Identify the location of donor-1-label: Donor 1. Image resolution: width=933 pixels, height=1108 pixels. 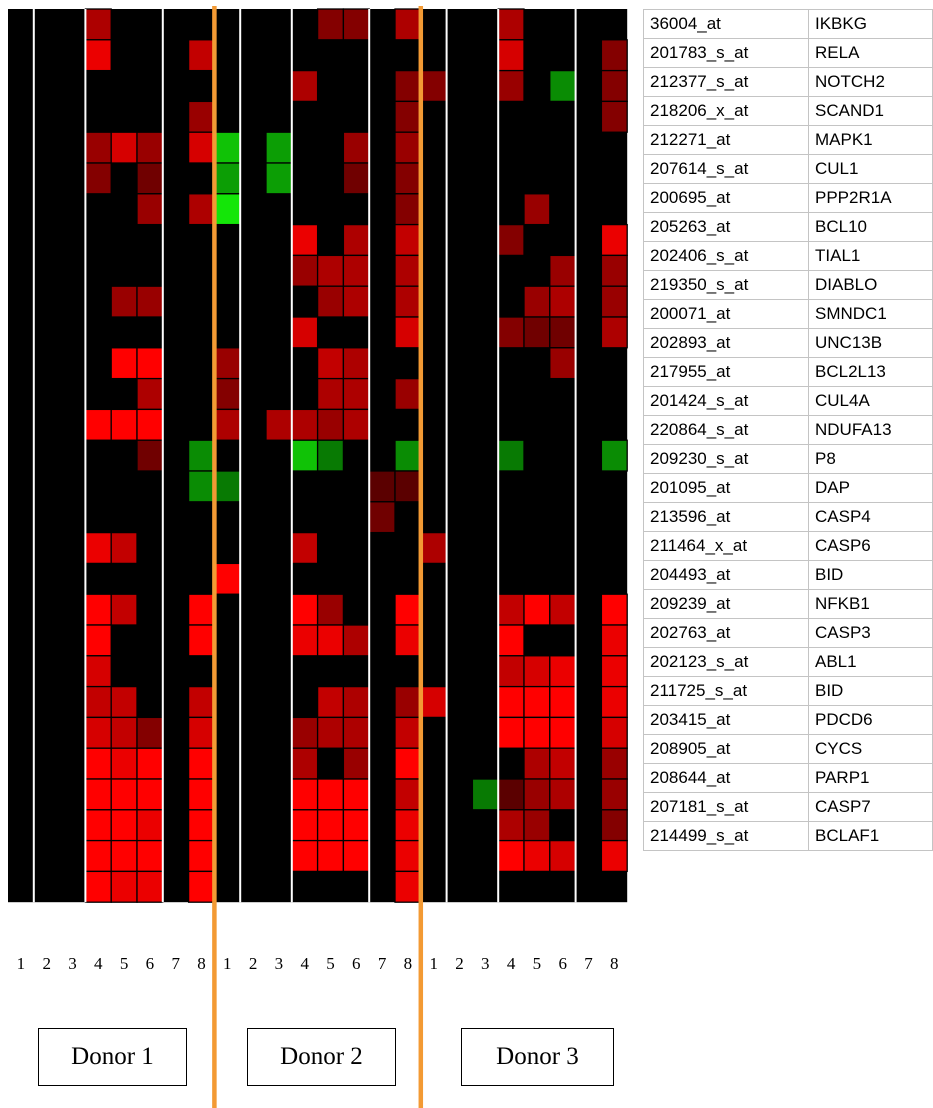
(112, 1057).